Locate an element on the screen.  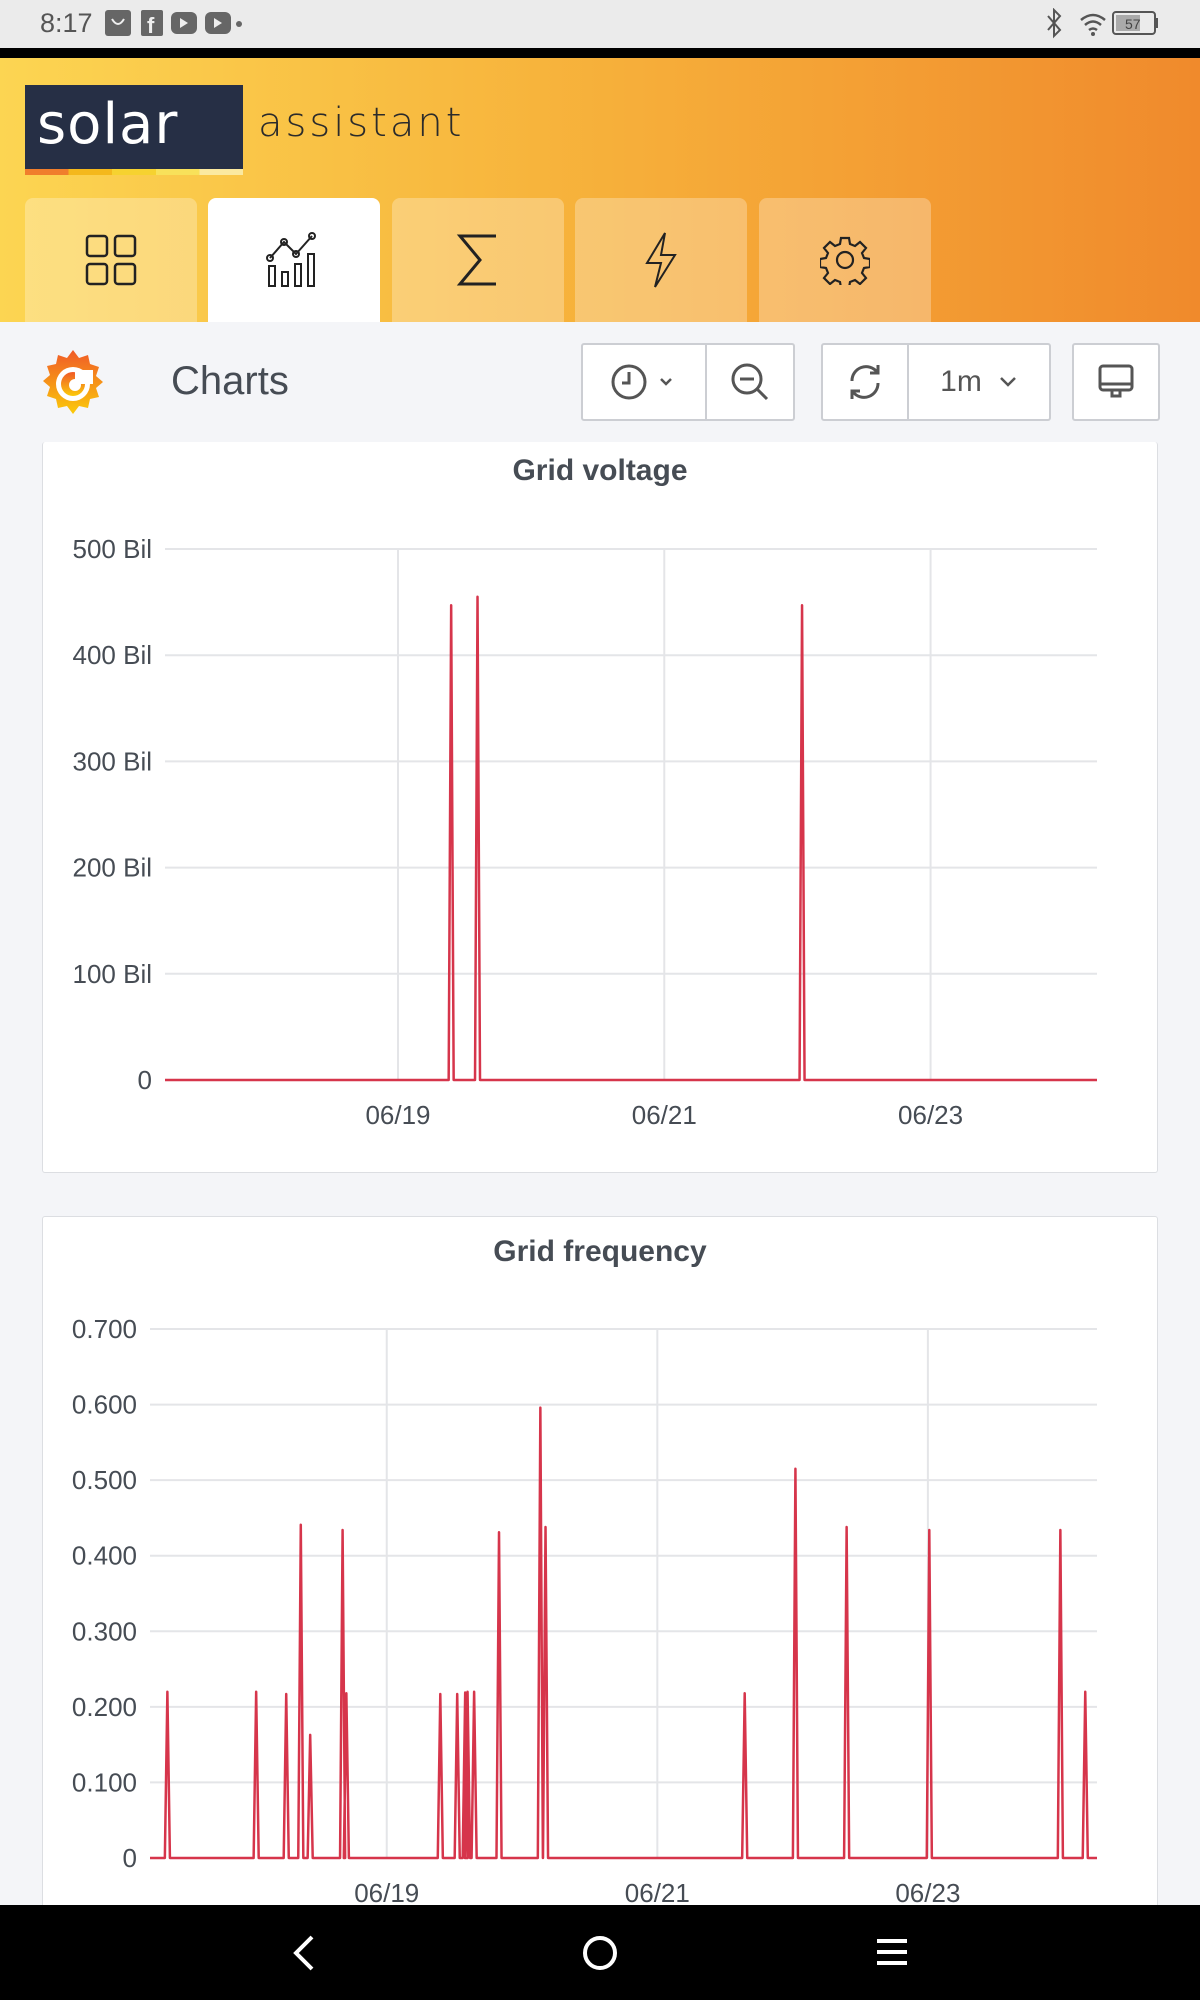
svg-text: f is located at coordinates (151, 25).